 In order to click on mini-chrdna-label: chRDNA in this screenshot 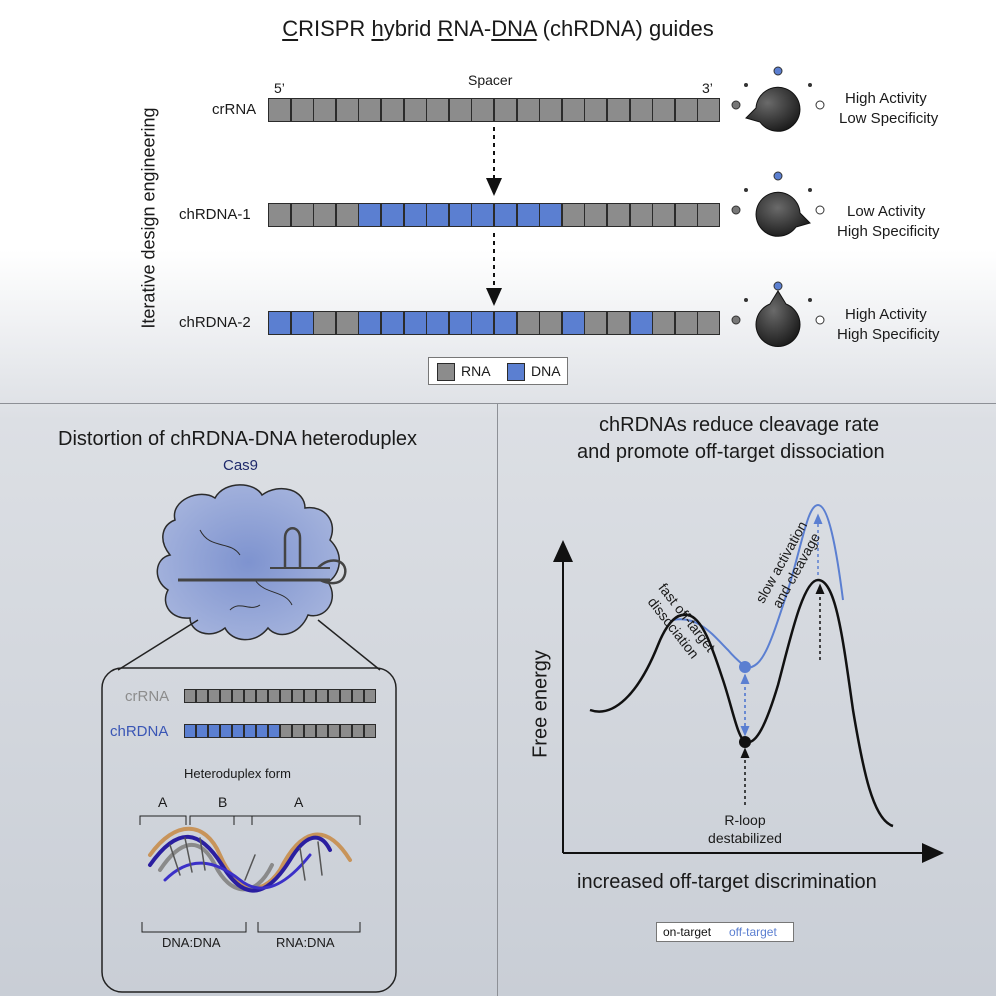, I will do `click(139, 731)`.